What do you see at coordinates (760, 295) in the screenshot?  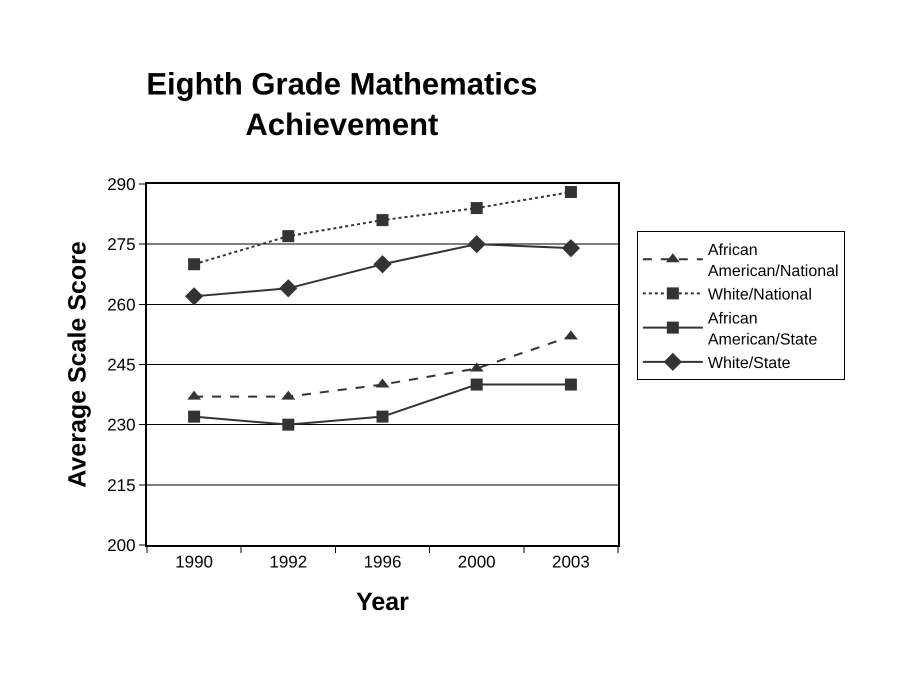 I see `legend-label: White/National` at bounding box center [760, 295].